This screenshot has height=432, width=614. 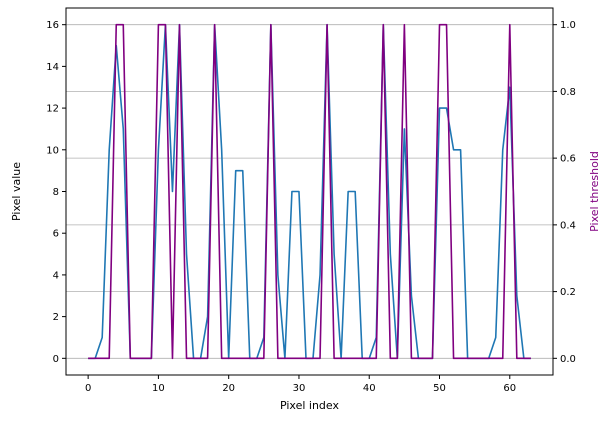 I want to click on y-left-tick-label: 16, so click(x=52, y=25).